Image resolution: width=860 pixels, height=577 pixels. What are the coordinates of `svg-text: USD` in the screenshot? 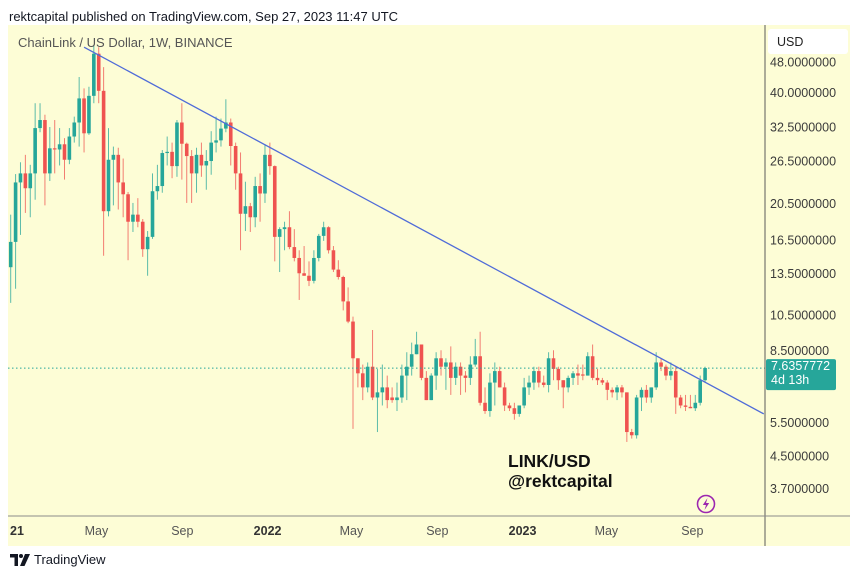 It's located at (790, 42).